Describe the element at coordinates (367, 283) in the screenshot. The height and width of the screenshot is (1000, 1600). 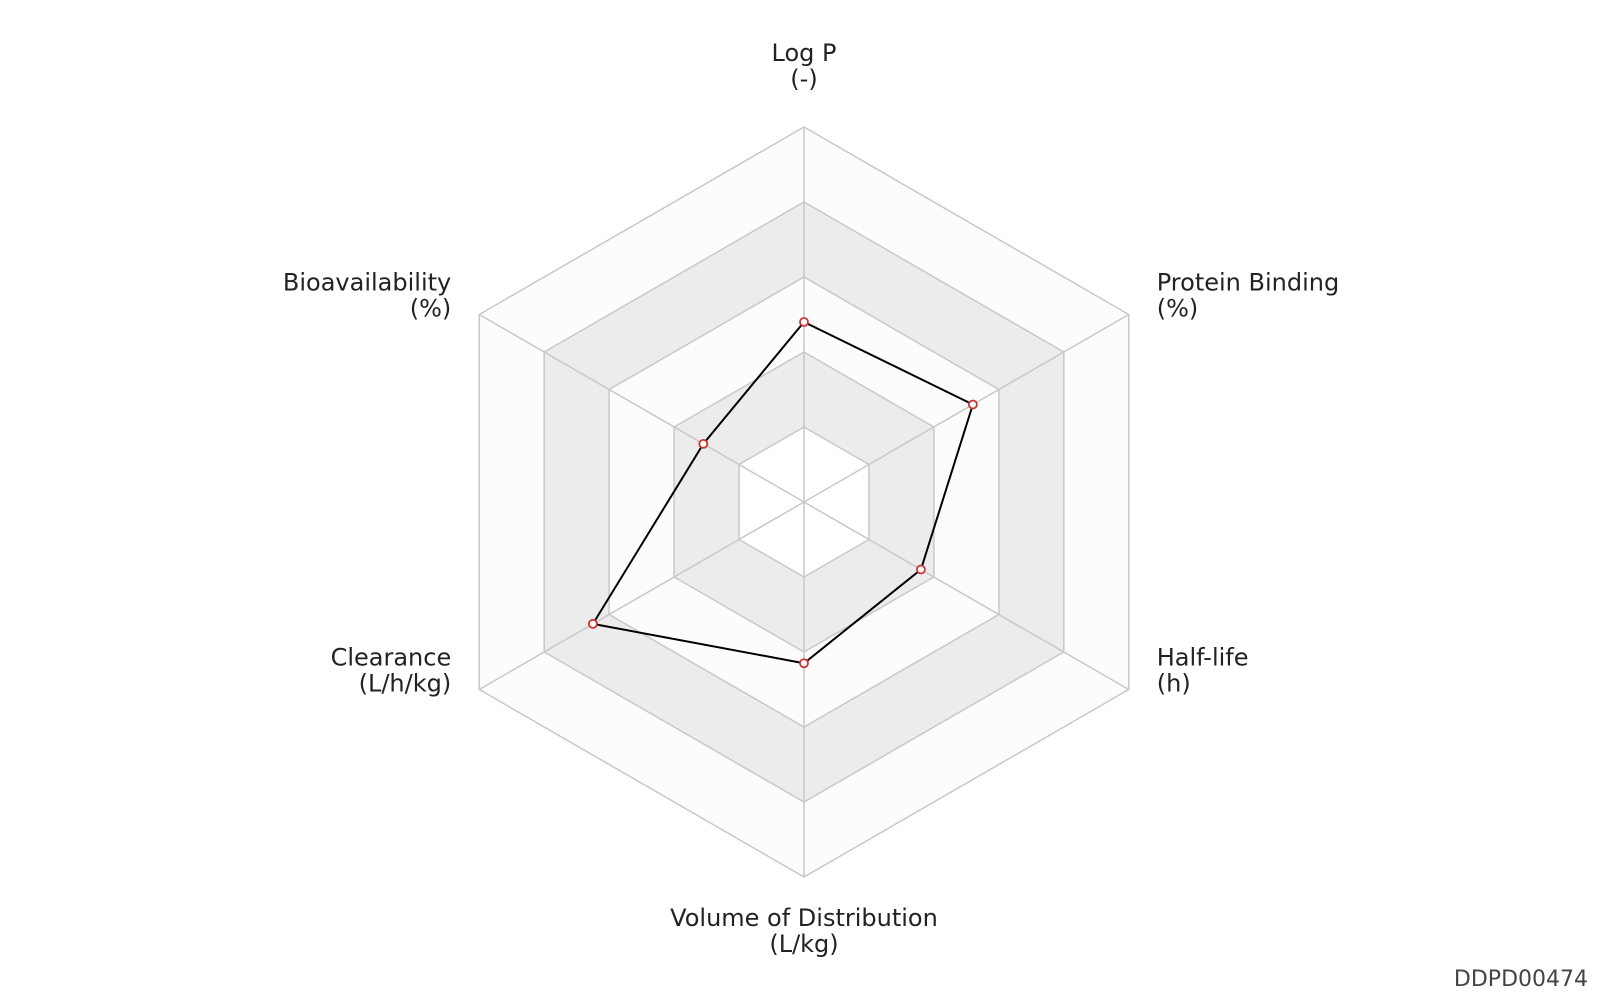
I see `axis-label: Bioavailability` at that location.